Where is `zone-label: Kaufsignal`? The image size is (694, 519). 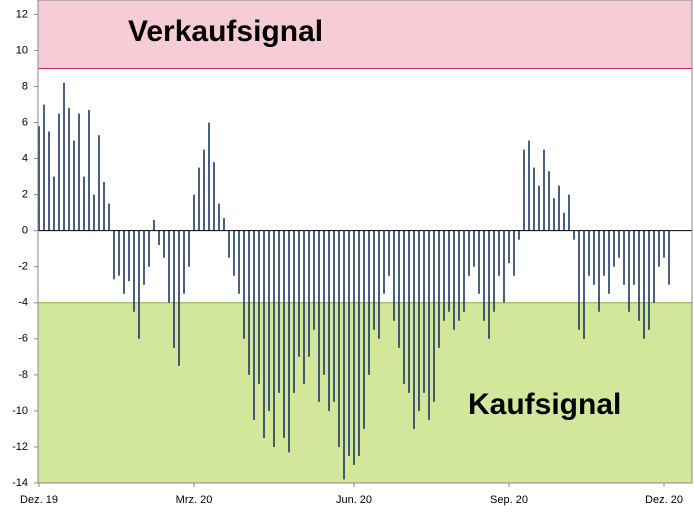 zone-label: Kaufsignal is located at coordinates (544, 404).